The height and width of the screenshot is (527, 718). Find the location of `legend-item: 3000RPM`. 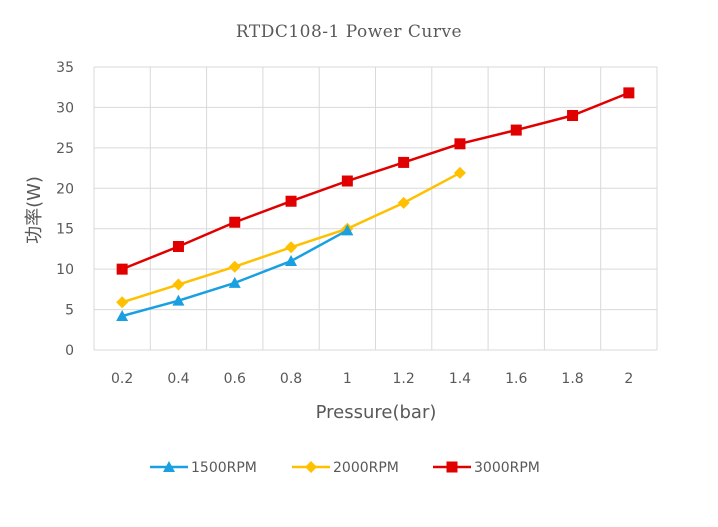

legend-item: 3000RPM is located at coordinates (486, 468).